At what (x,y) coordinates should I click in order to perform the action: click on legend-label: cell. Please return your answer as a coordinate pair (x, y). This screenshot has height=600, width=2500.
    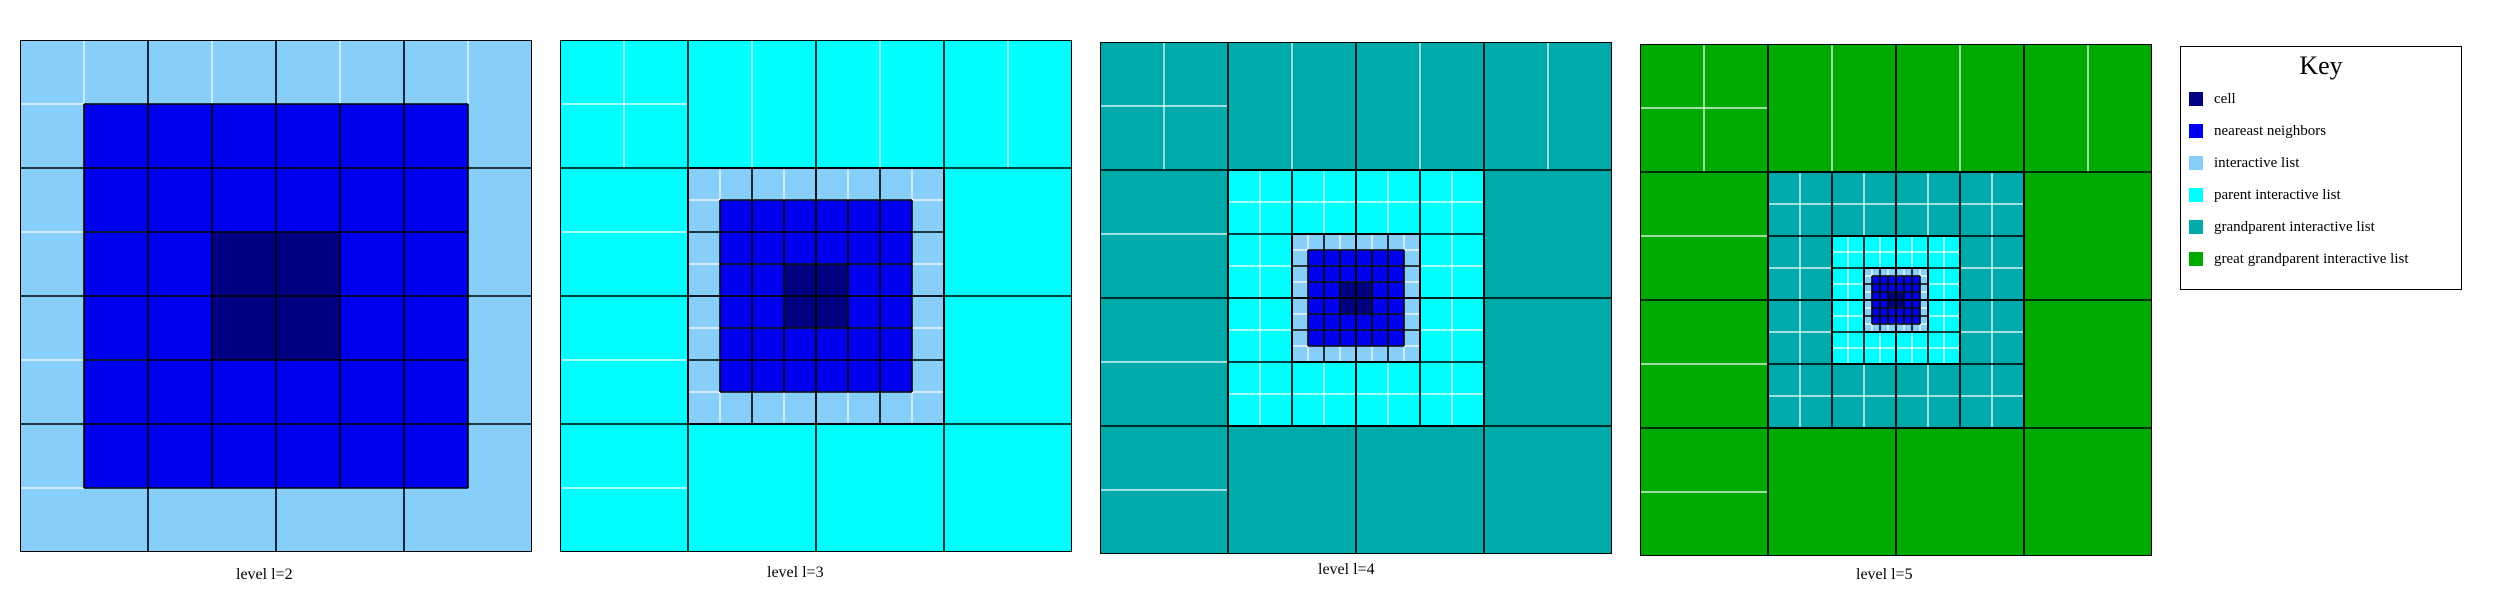
    Looking at the image, I should click on (2225, 98).